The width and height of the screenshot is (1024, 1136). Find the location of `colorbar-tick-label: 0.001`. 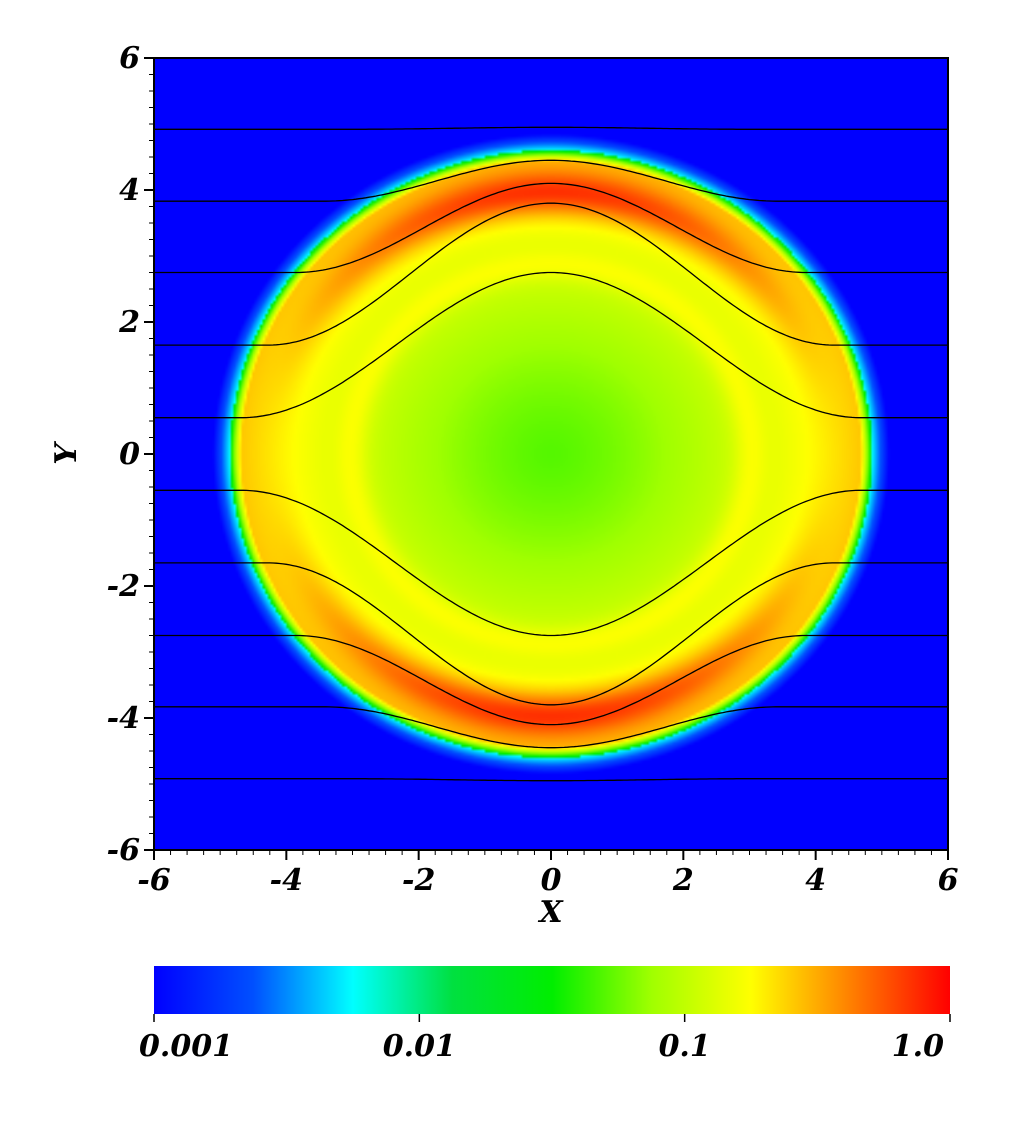

colorbar-tick-label: 0.001 is located at coordinates (186, 1046).